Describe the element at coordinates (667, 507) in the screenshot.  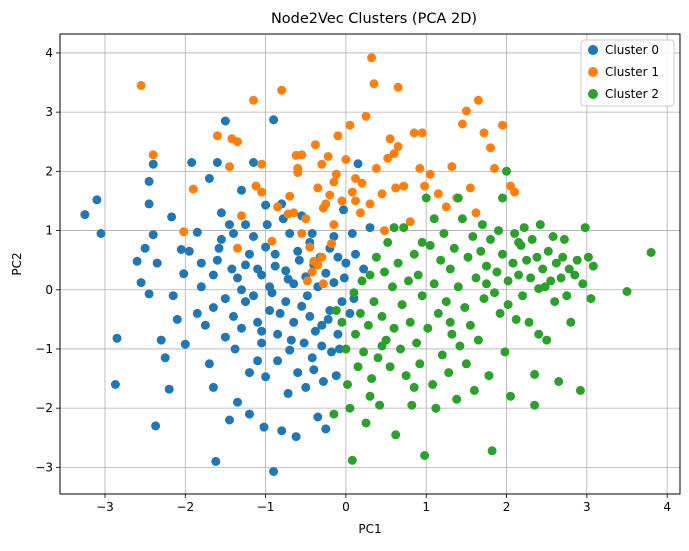
I see `x-tick-label: 4` at that location.